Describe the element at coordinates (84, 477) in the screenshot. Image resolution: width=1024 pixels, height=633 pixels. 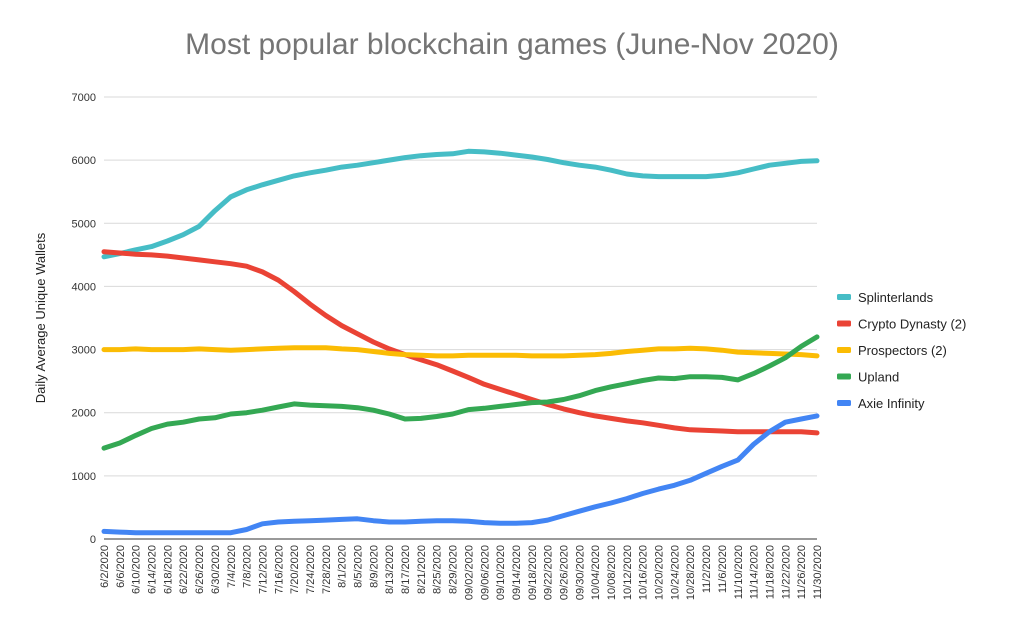
I see `y-tick-label: 1000` at that location.